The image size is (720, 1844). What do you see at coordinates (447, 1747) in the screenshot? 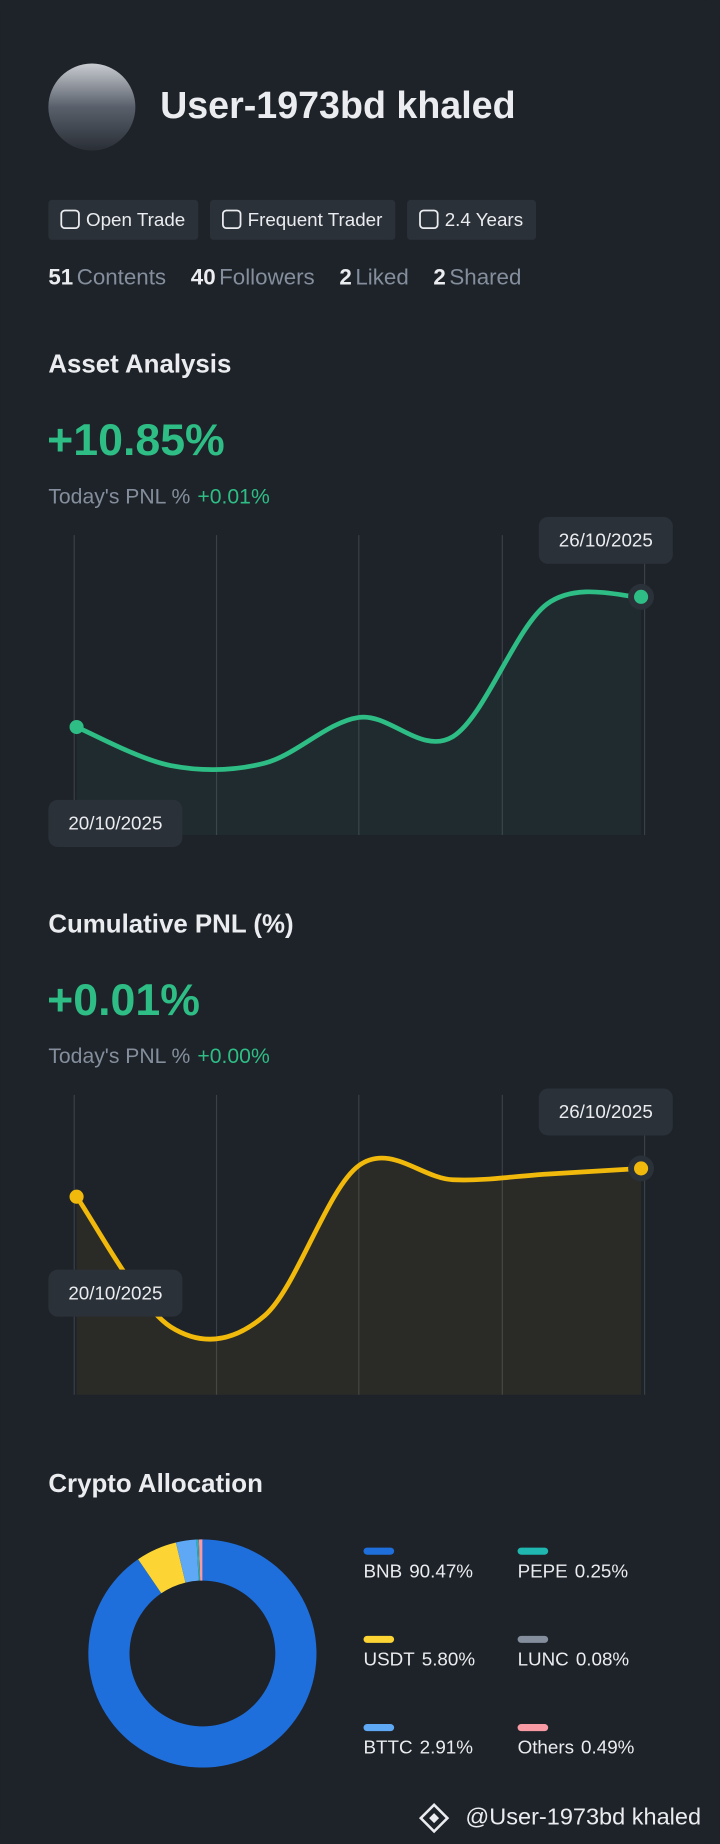
I see `legend-value: 2.91%` at bounding box center [447, 1747].